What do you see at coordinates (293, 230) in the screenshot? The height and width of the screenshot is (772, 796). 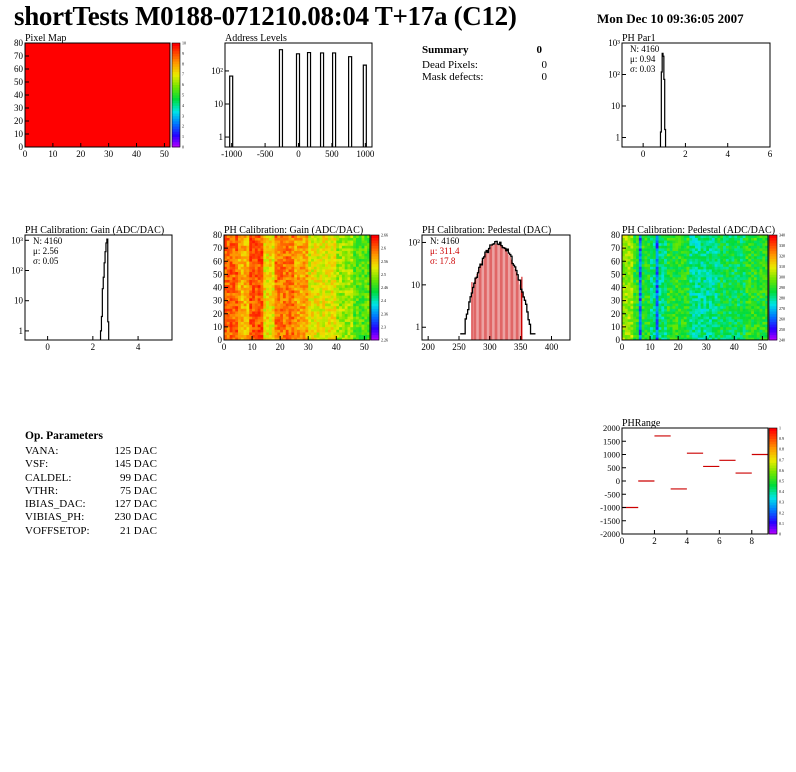 I see `chart-title: PH Calibration: Gain (ADC/DAC)` at bounding box center [293, 230].